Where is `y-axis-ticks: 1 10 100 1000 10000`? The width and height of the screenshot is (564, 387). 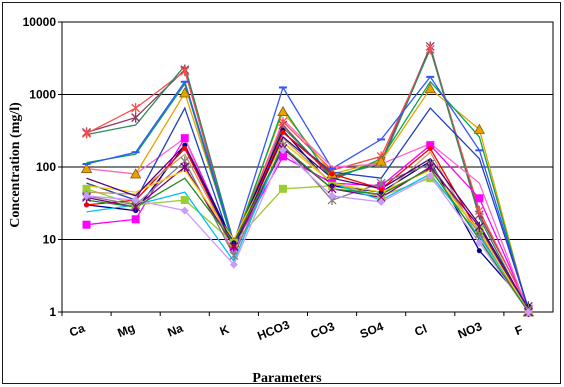 y-axis-ticks: 1 10 100 1000 10000 is located at coordinates (42, 167).